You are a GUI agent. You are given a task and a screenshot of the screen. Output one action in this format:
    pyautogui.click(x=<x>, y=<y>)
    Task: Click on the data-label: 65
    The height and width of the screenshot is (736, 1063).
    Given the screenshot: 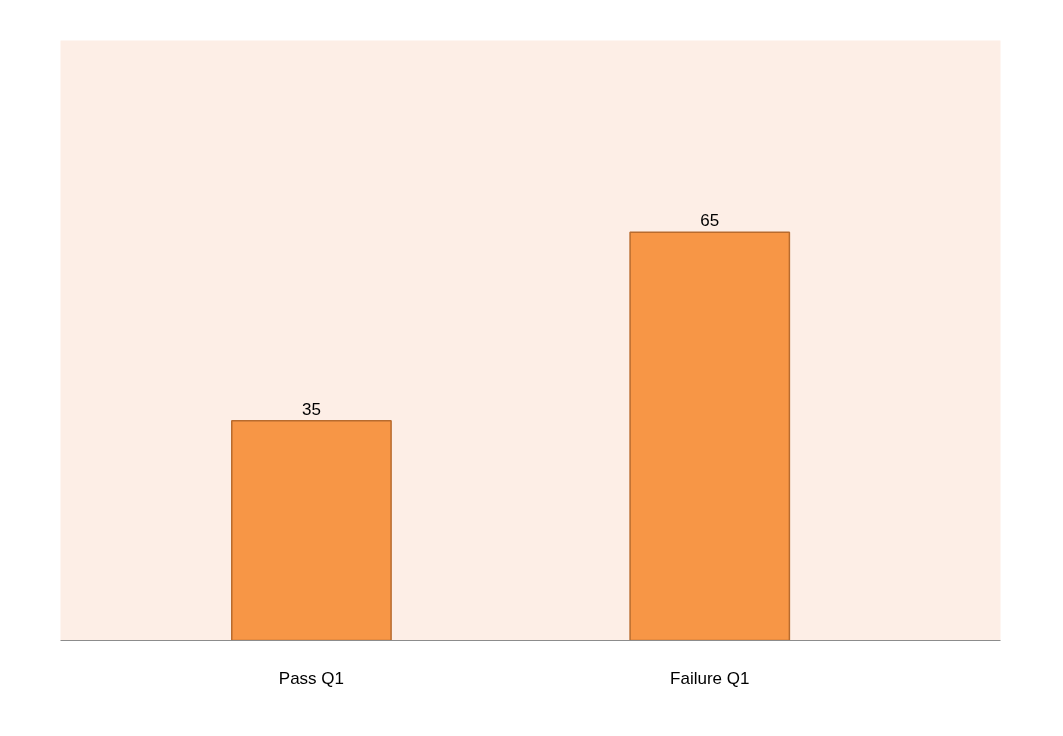 What is the action you would take?
    pyautogui.click(x=710, y=221)
    